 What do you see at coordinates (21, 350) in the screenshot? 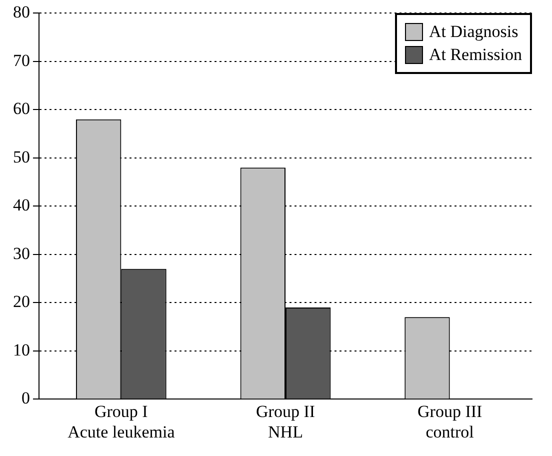
I see `y-tick-label: 10` at bounding box center [21, 350].